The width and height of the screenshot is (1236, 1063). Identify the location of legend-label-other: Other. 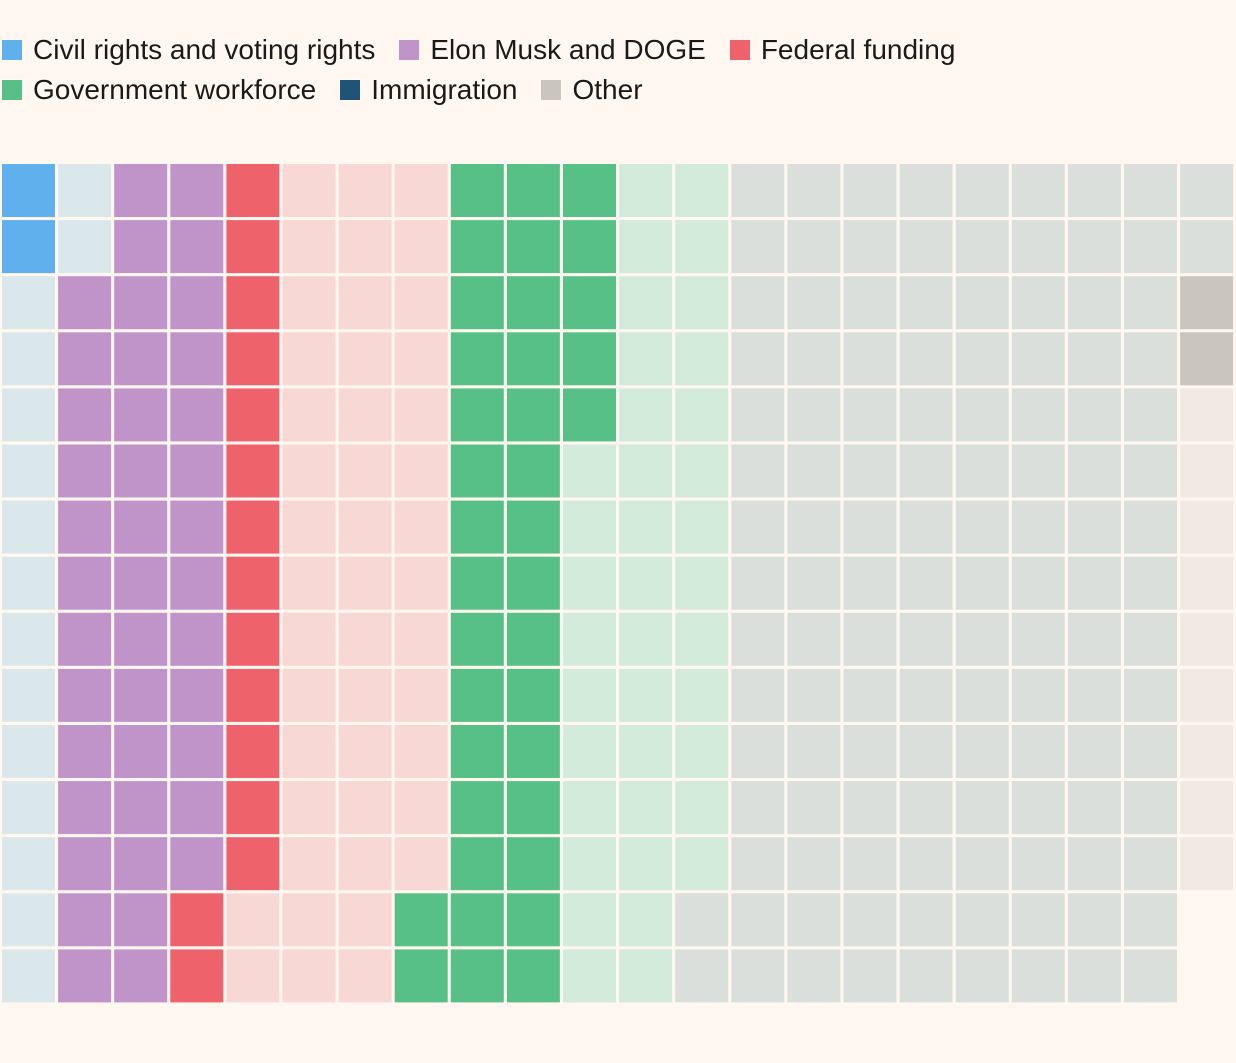
(607, 89).